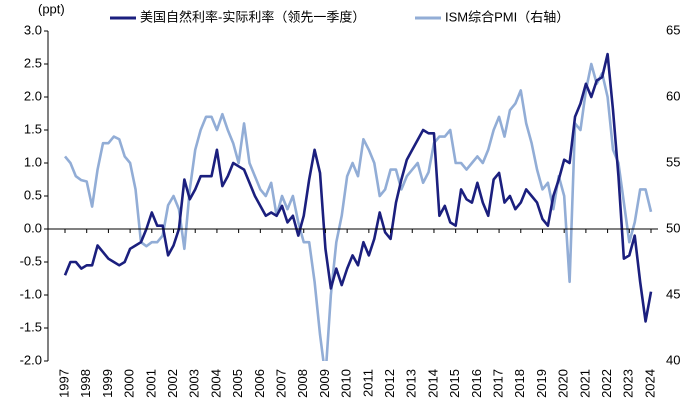 The width and height of the screenshot is (700, 416). What do you see at coordinates (31, 326) in the screenshot?
I see `y-tick-label: -1.5` at bounding box center [31, 326].